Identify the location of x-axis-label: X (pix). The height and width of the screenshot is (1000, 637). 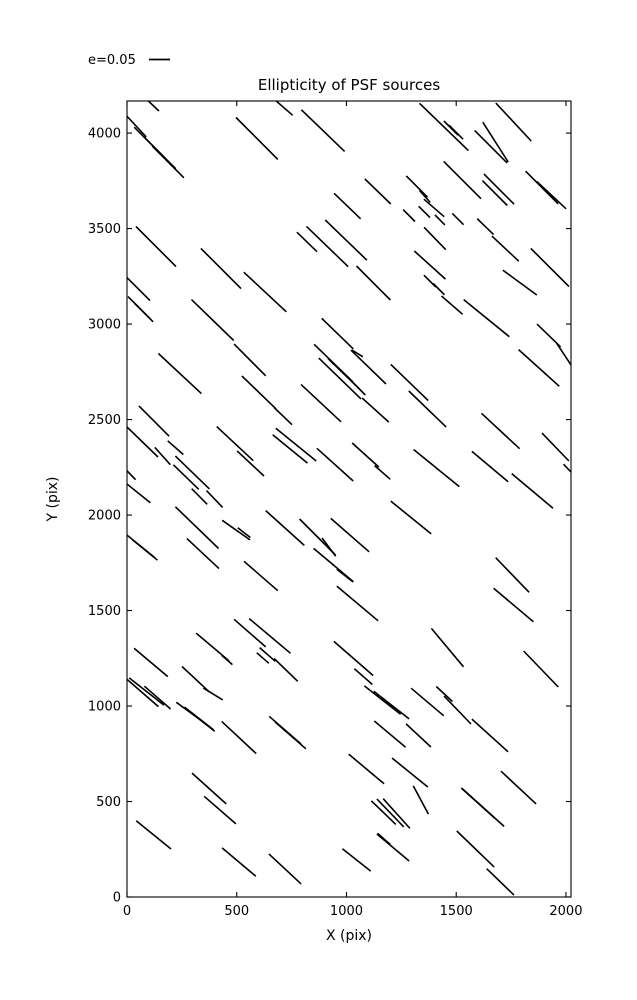
(349, 936).